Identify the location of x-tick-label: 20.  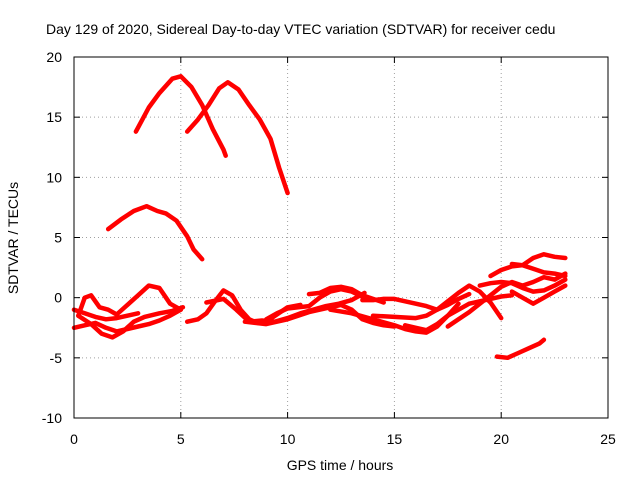
(501, 439).